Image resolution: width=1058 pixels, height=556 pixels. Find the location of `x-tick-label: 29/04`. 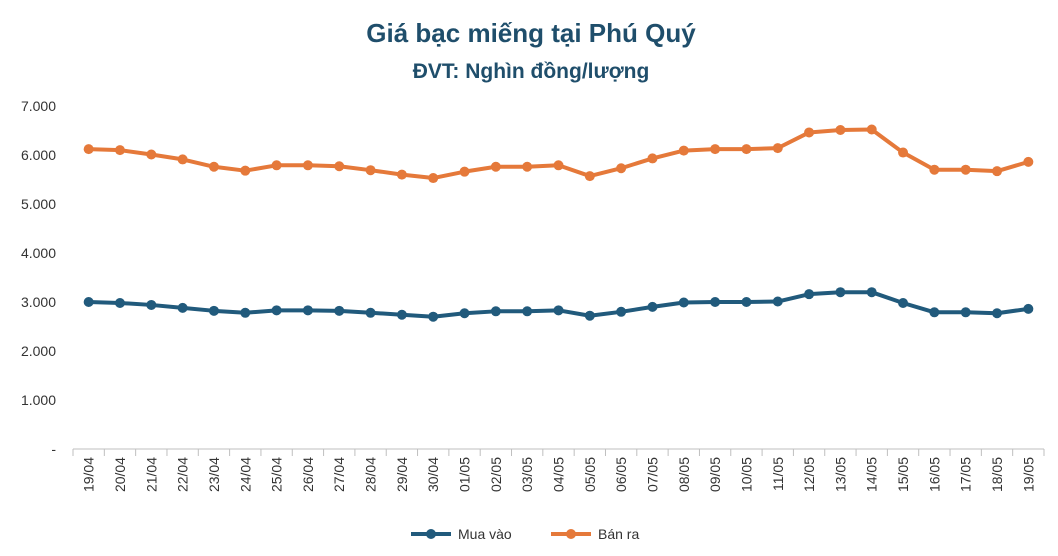

x-tick-label: 29/04 is located at coordinates (402, 474).